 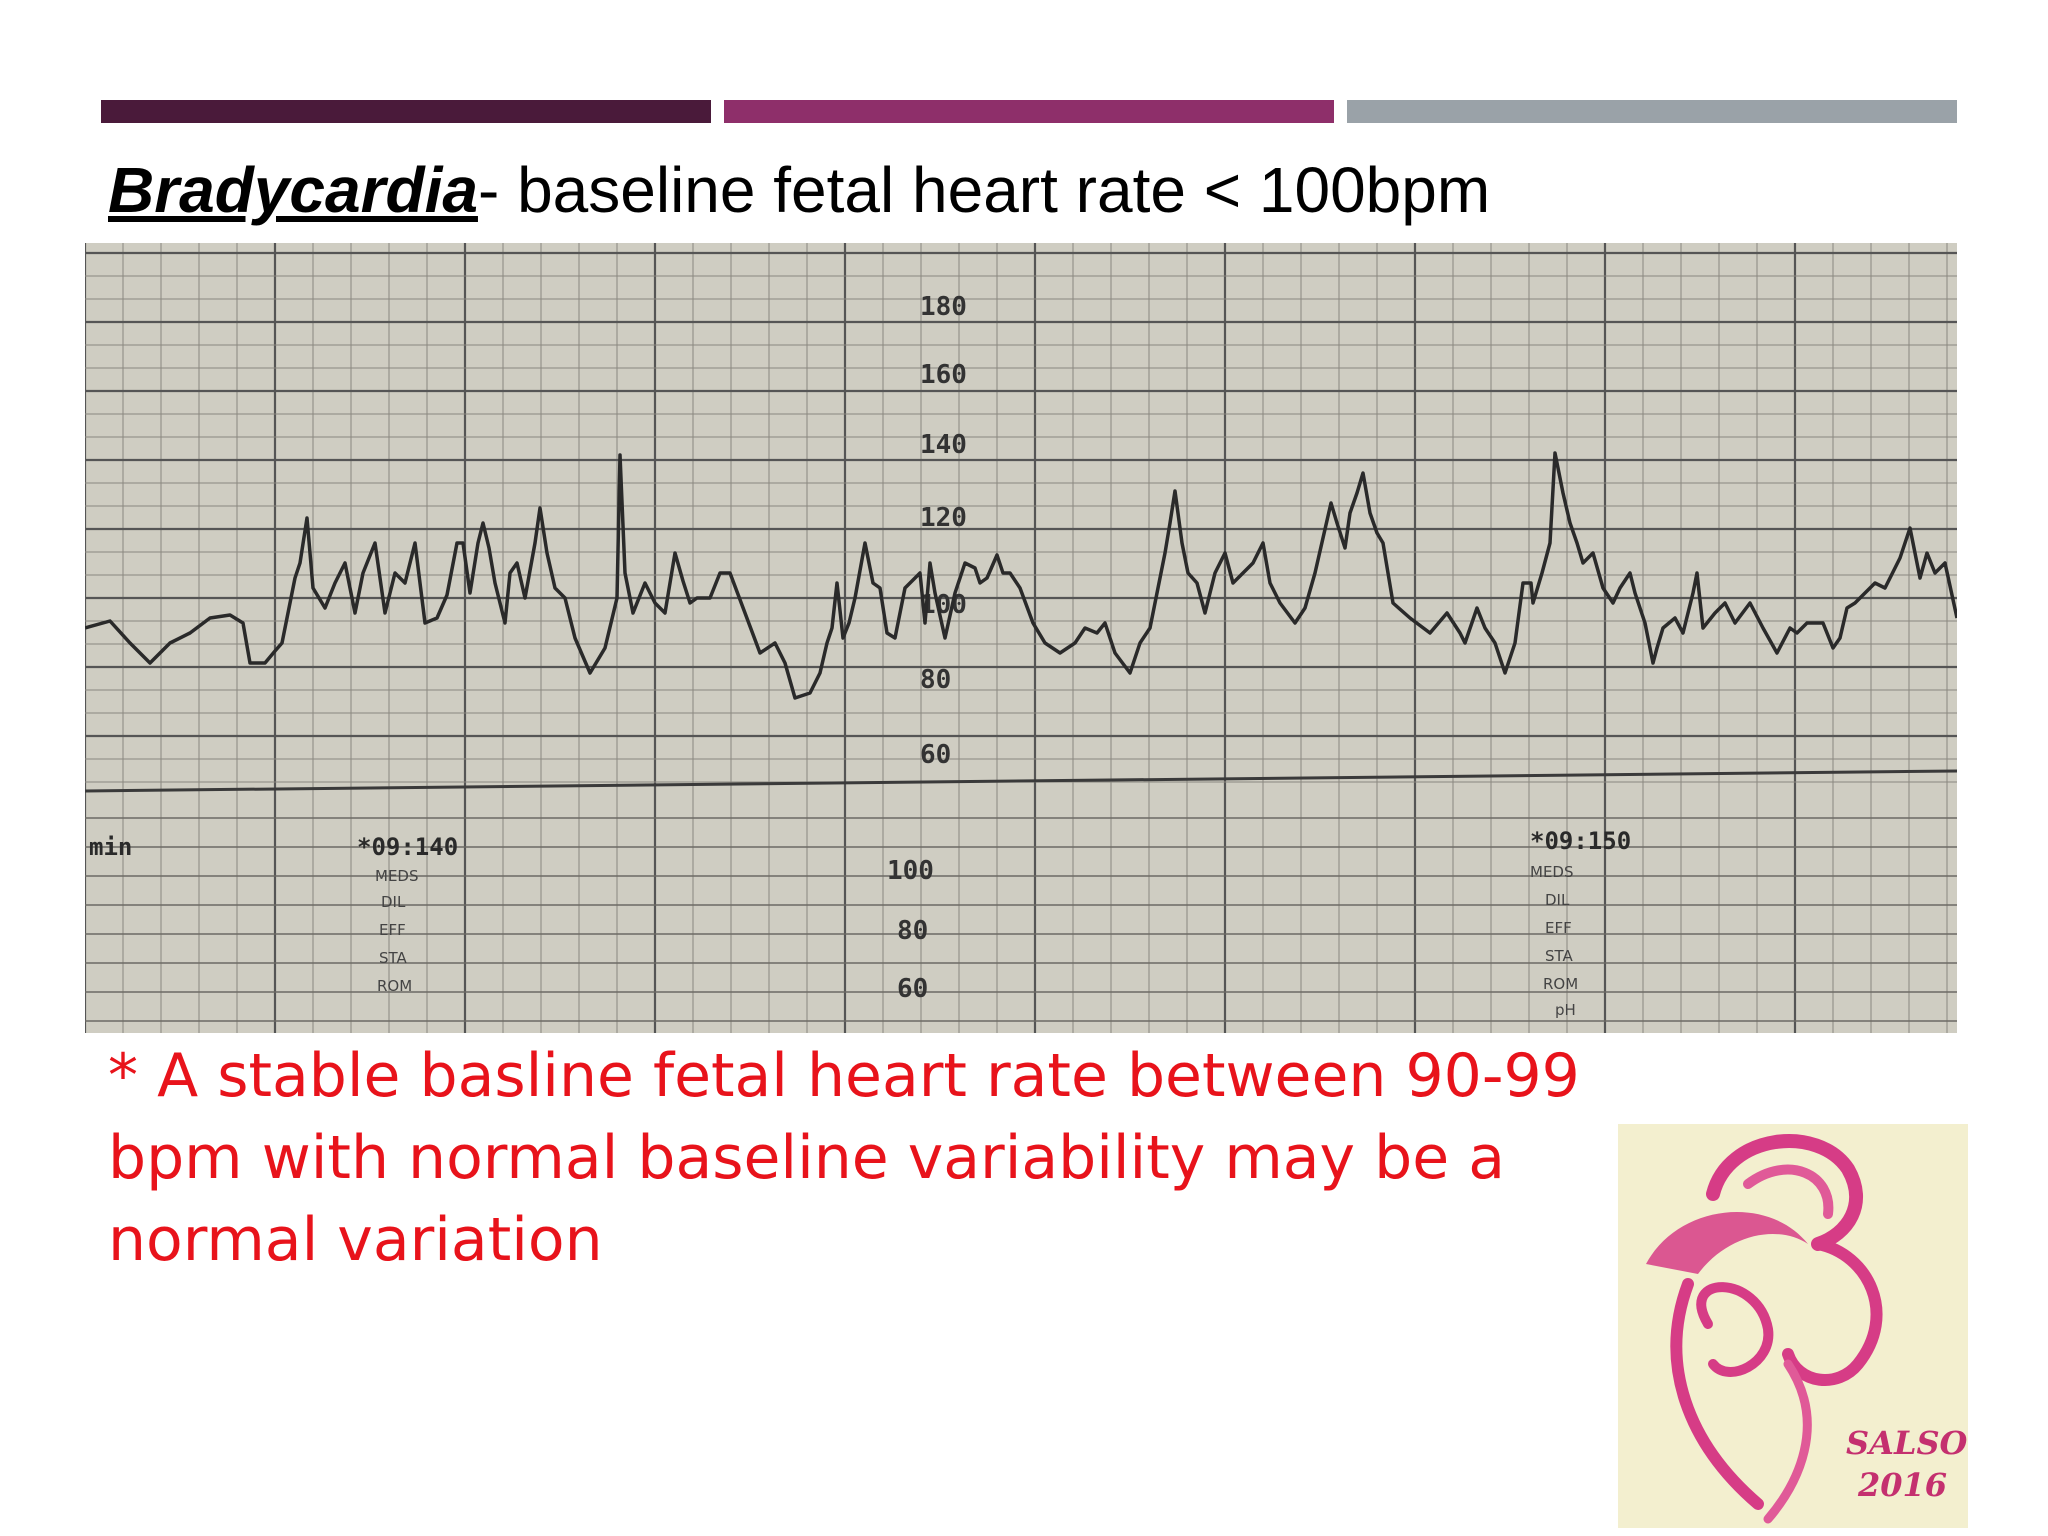 I want to click on heart-rate-trace, so click(x=1021, y=575).